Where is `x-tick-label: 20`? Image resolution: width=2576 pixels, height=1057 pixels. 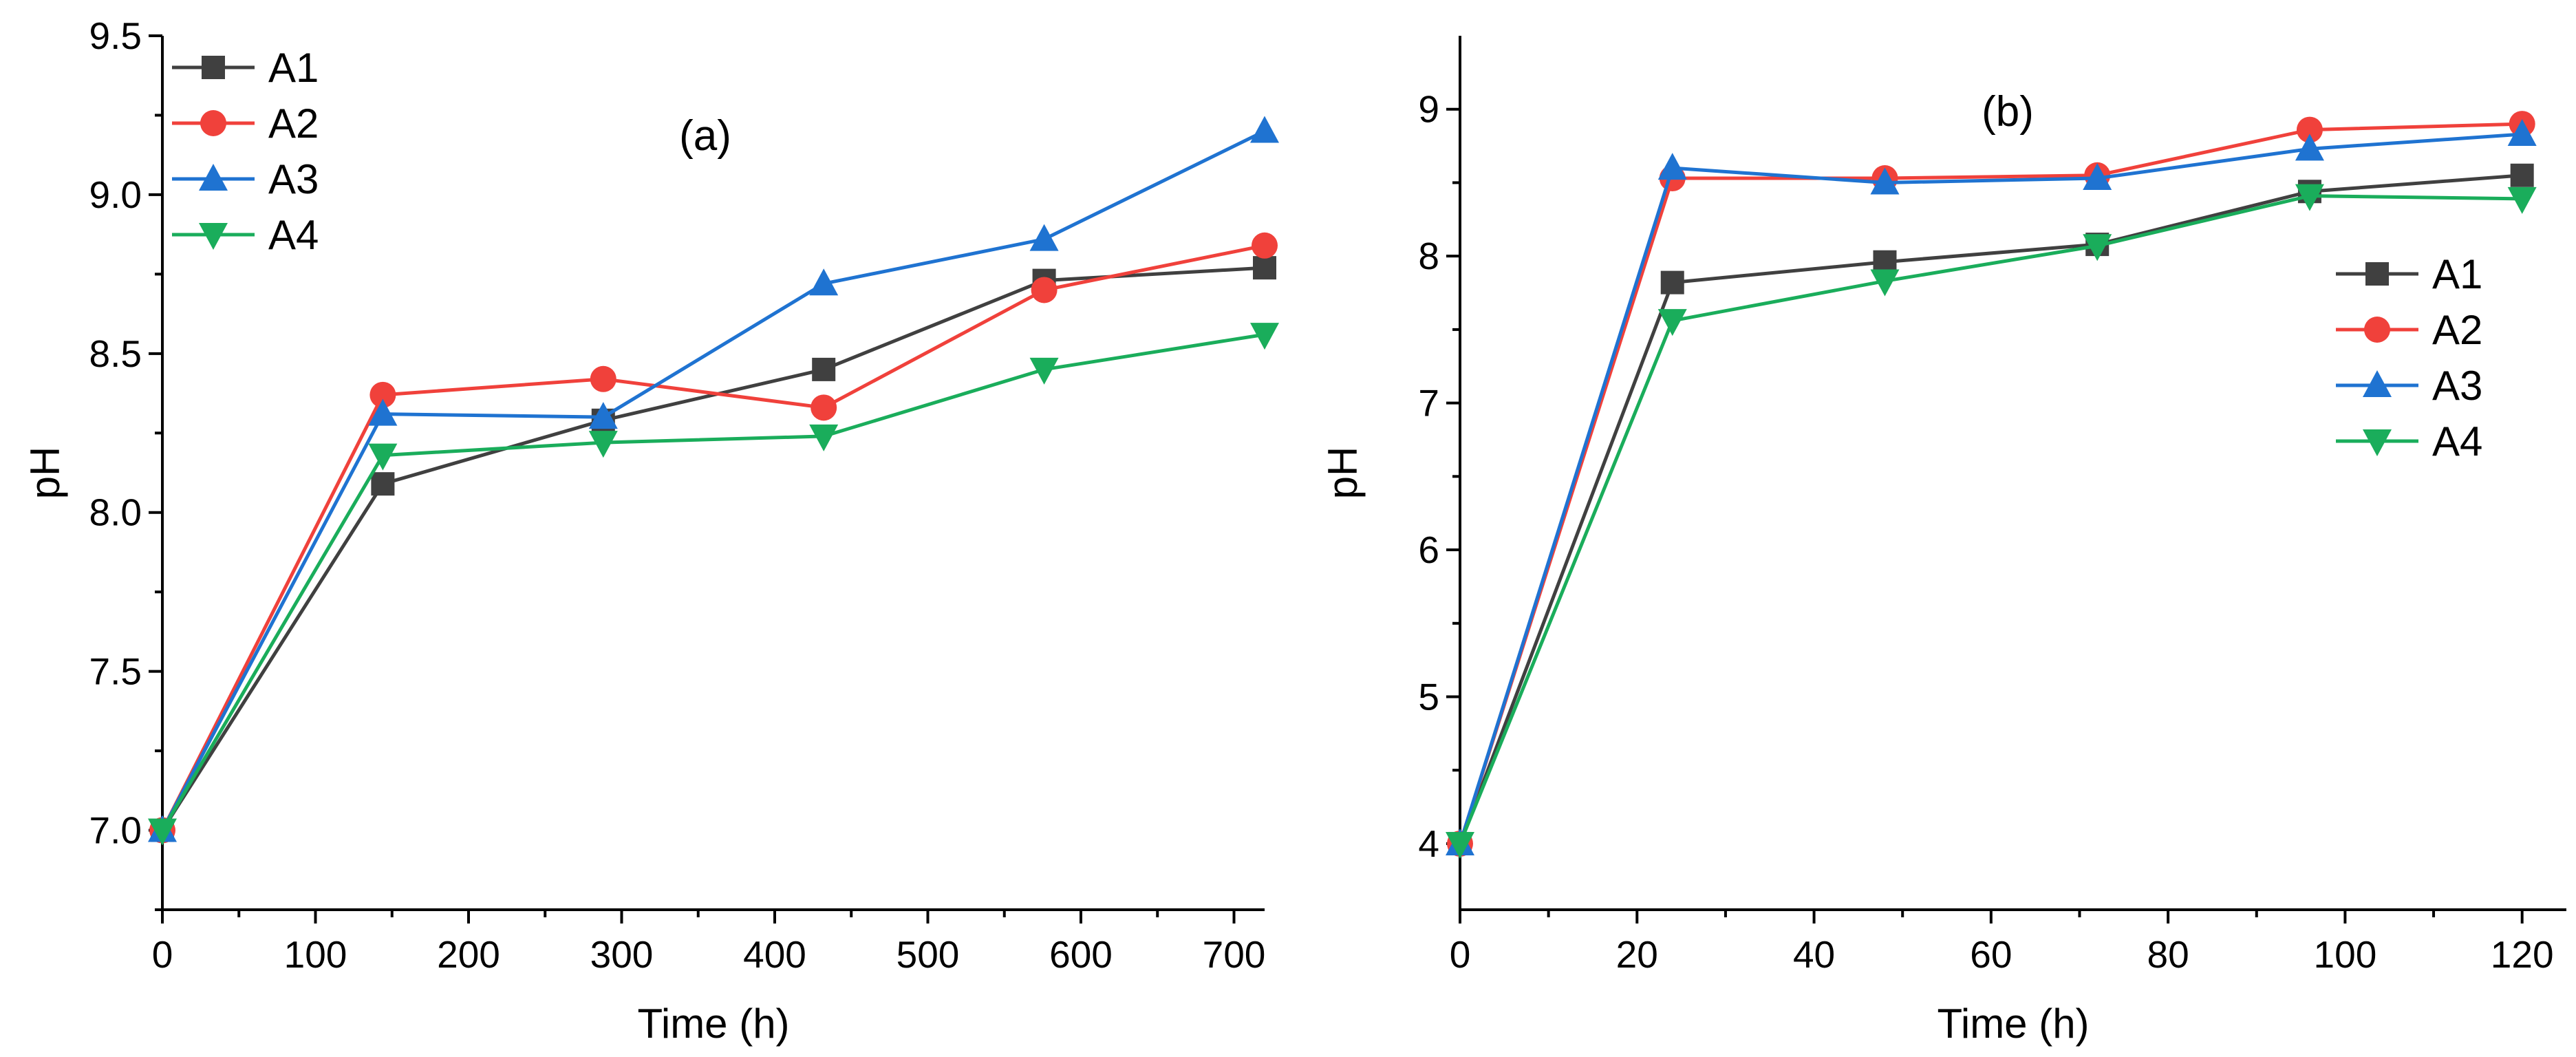 x-tick-label: 20 is located at coordinates (1637, 954).